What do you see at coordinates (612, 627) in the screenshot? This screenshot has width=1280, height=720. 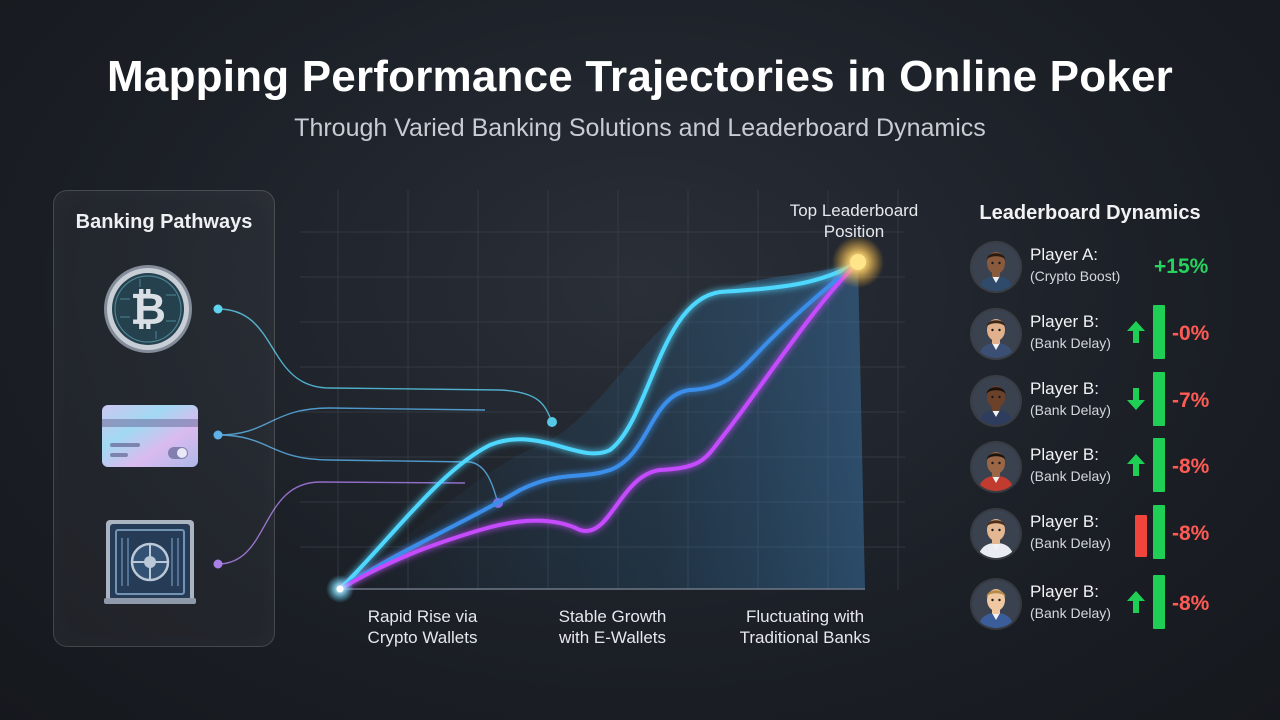 I see `path-label-ewallet: Stable Growth with E-Wallets` at bounding box center [612, 627].